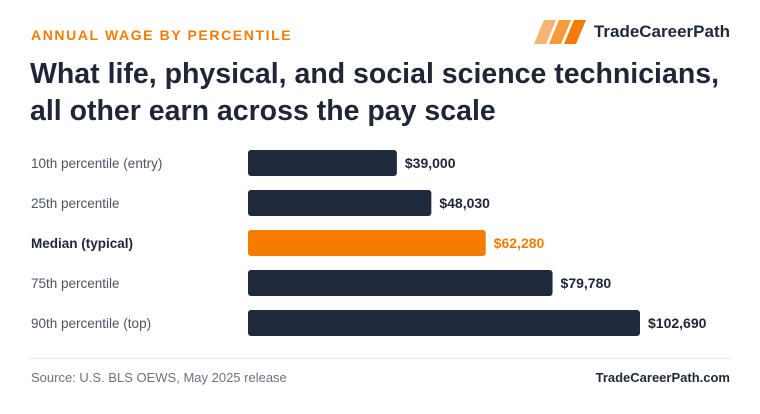 This screenshot has height=414, width=760. I want to click on brand: TradeCareerPath, so click(631, 32).